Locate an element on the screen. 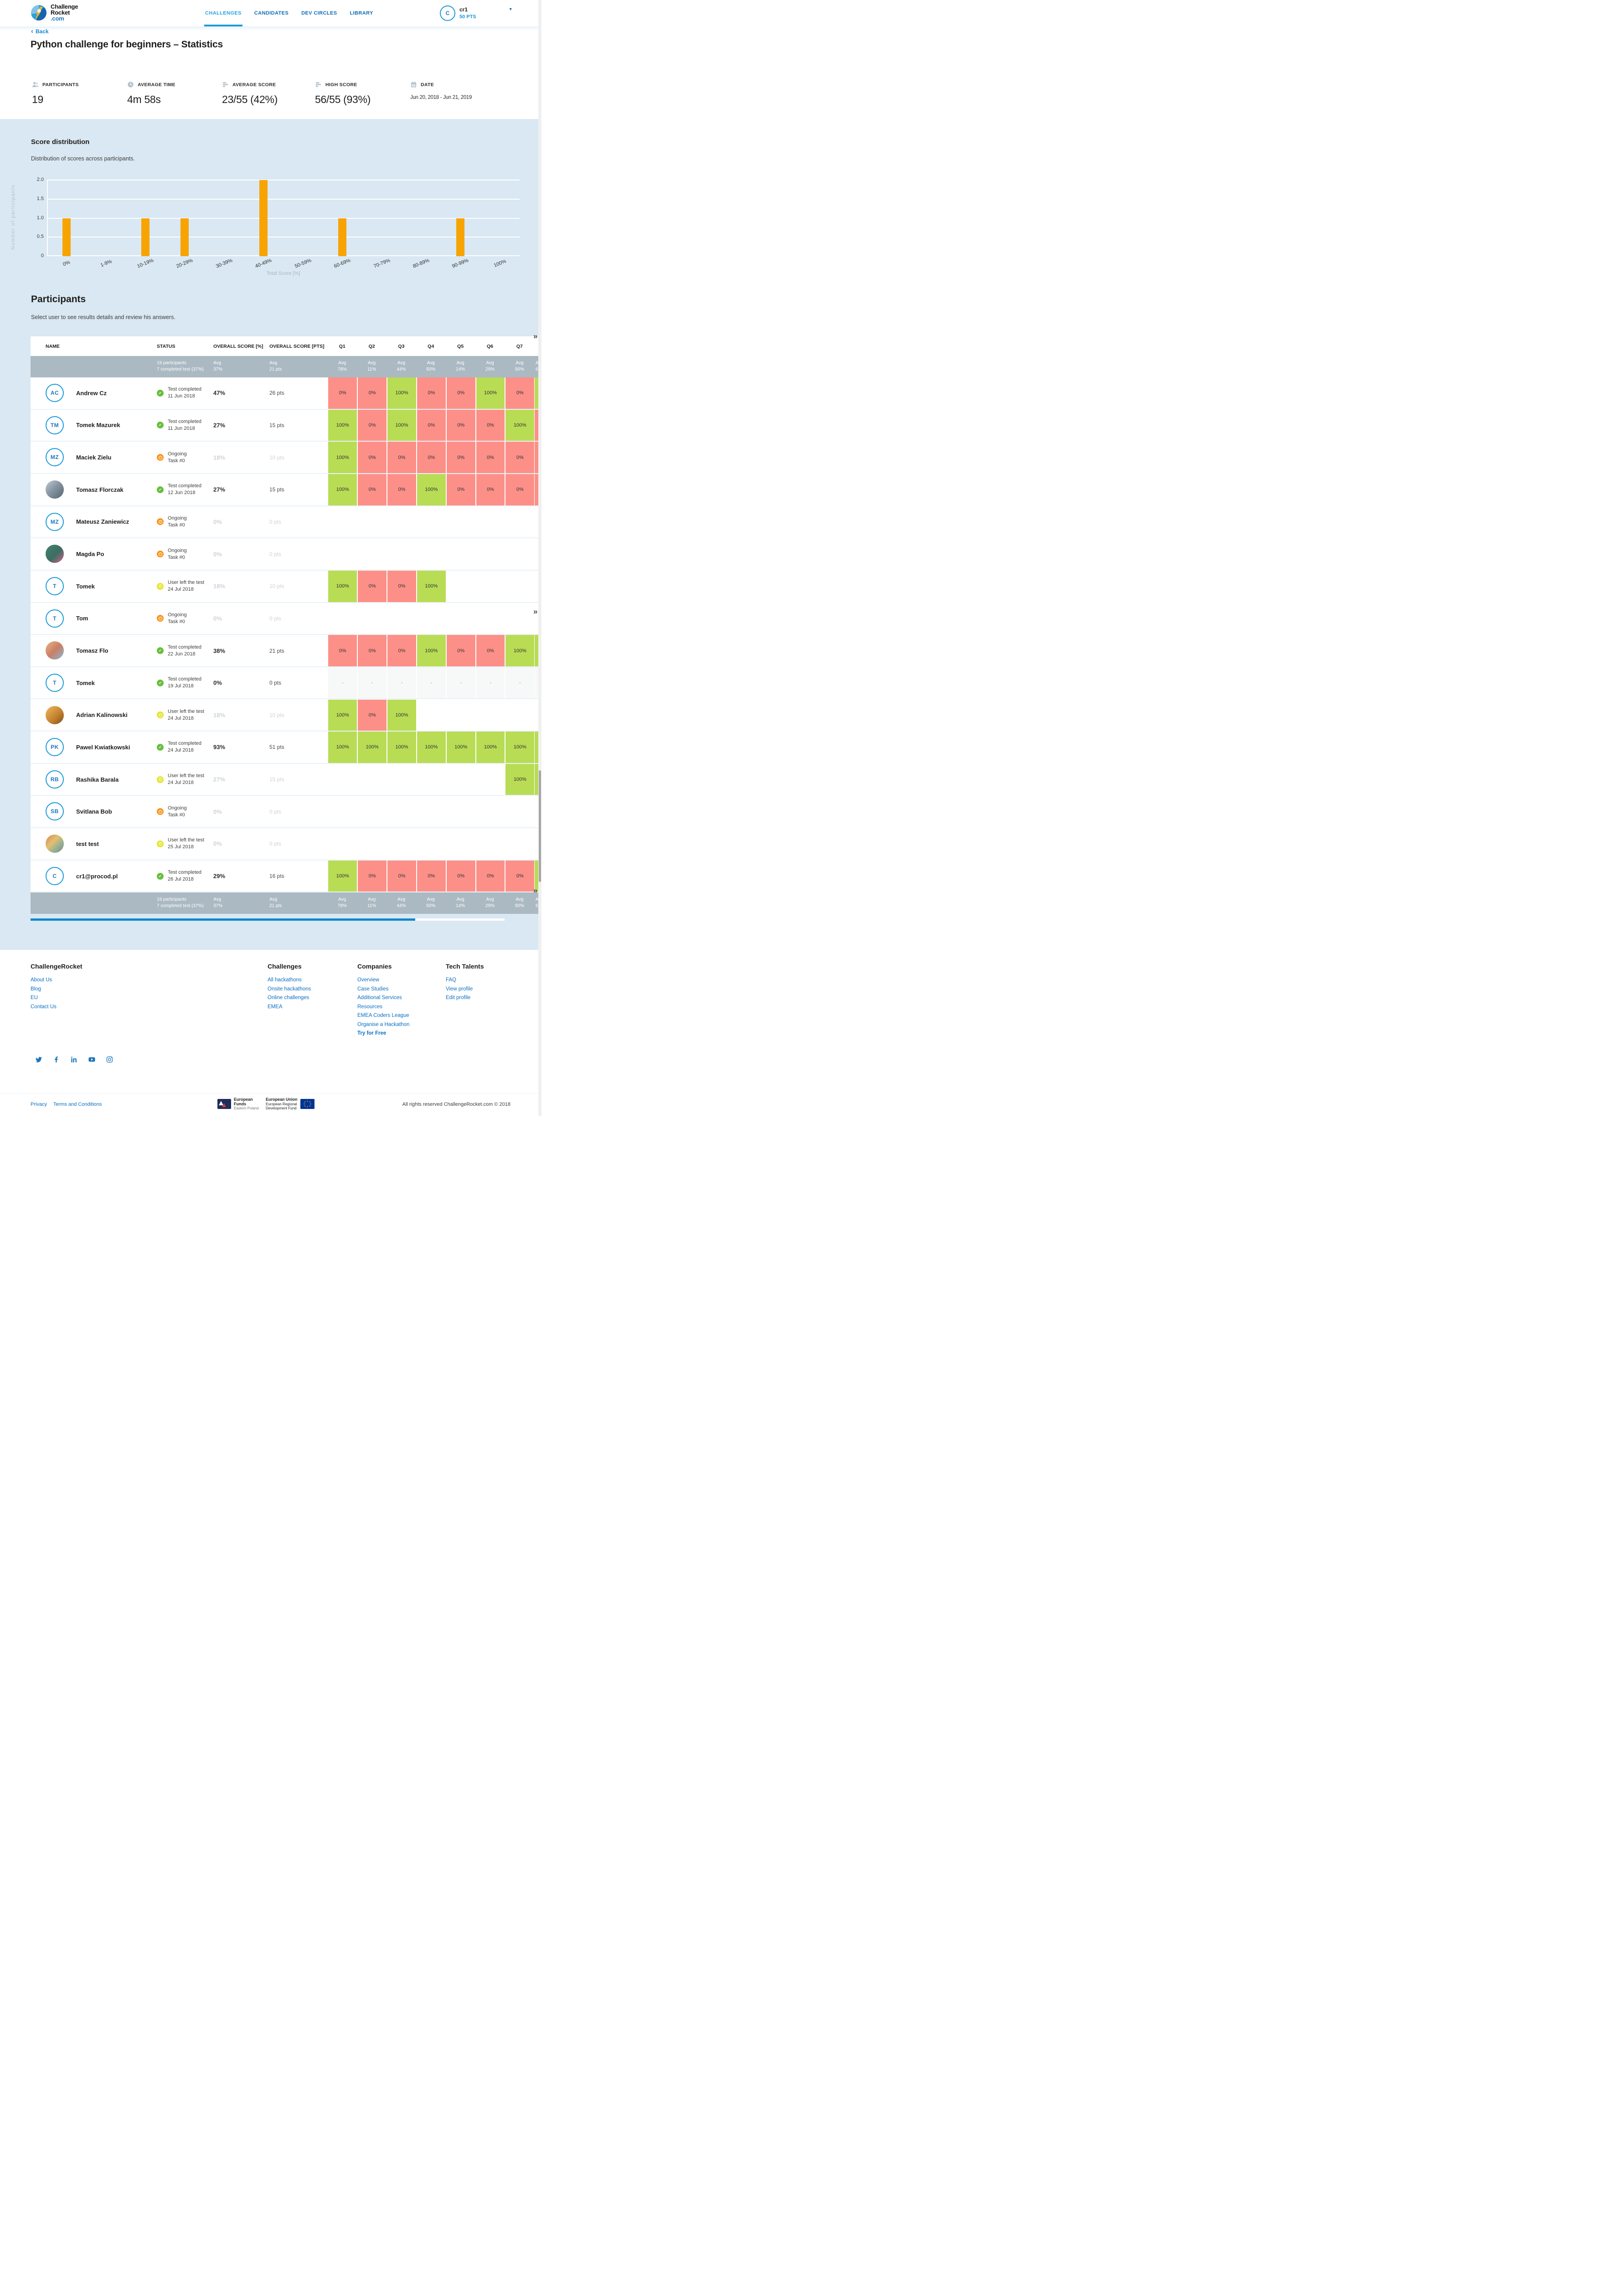 This screenshot has width=1624, height=2279. footer-link-eu: EU is located at coordinates (34, 997).